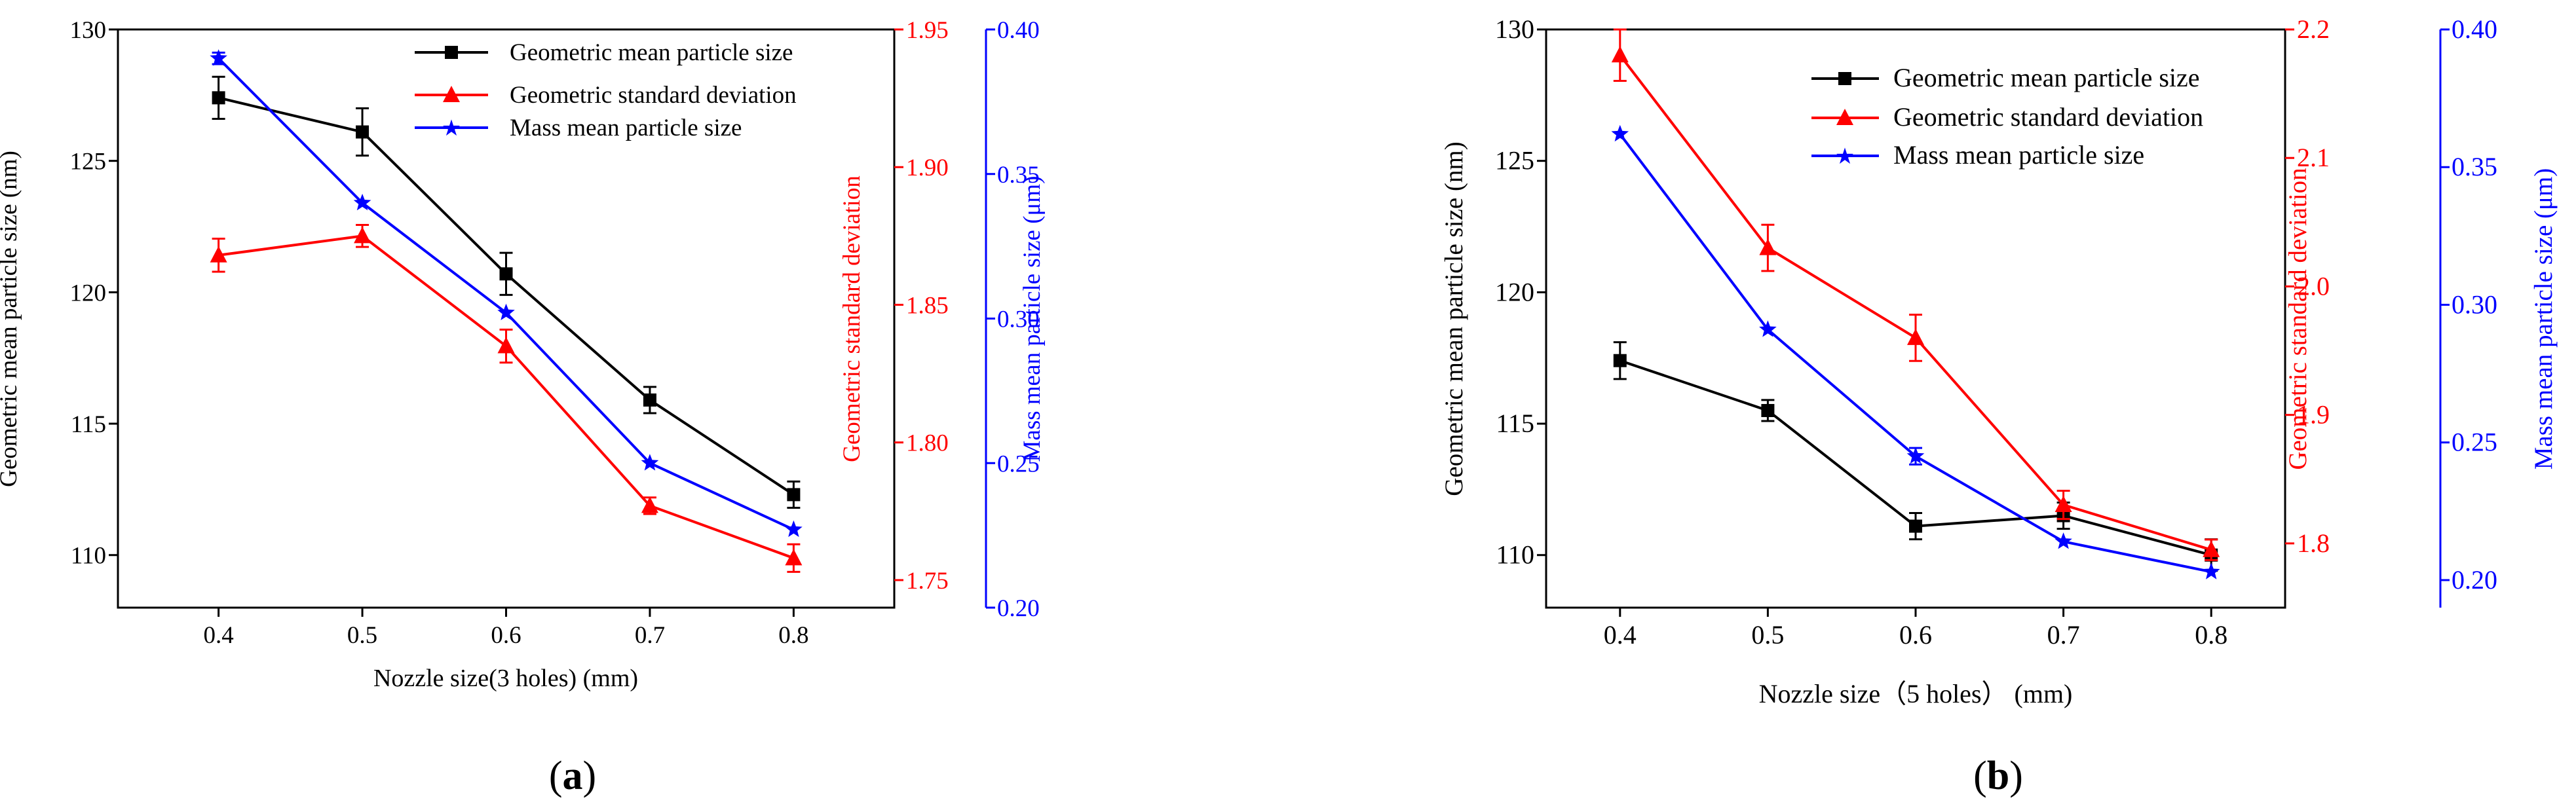 The width and height of the screenshot is (2576, 808). What do you see at coordinates (928, 581) in the screenshot?
I see `chart-a-right1-y-tick-label: 1.75` at bounding box center [928, 581].